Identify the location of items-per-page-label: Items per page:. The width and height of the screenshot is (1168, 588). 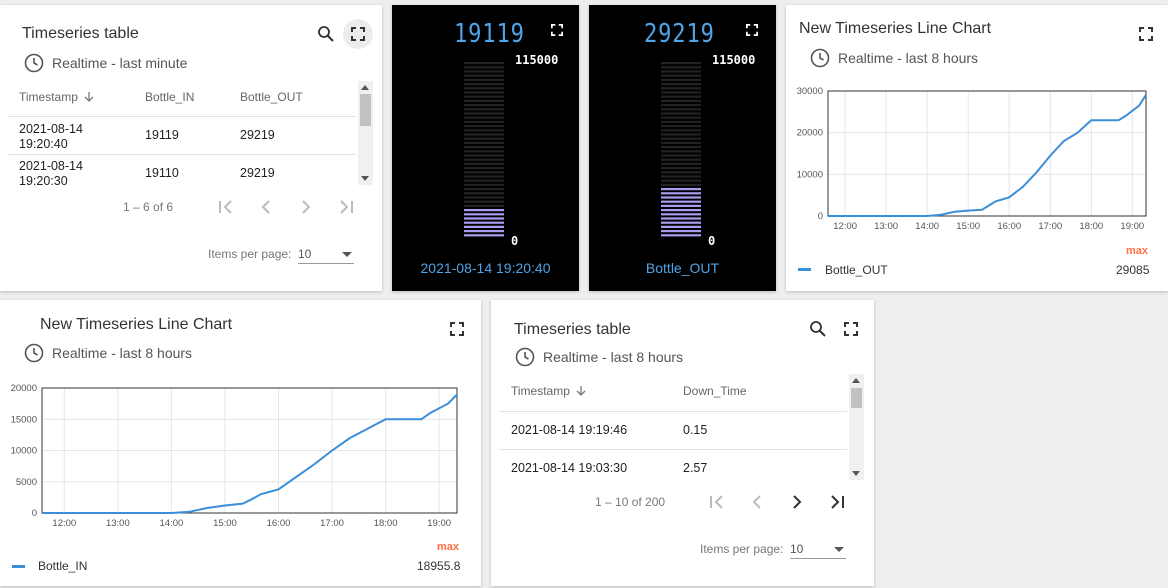
(250, 254).